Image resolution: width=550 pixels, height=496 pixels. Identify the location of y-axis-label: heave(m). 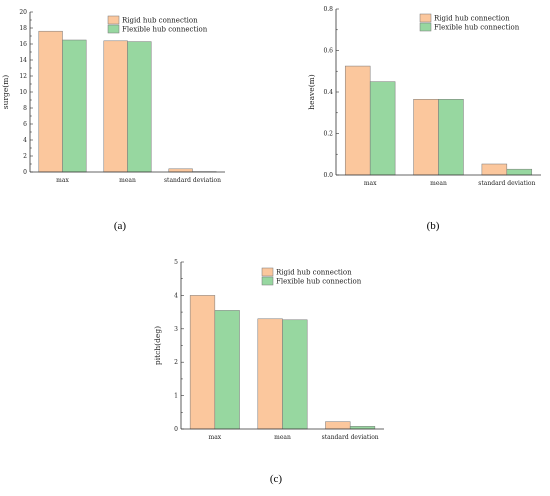
(311, 91).